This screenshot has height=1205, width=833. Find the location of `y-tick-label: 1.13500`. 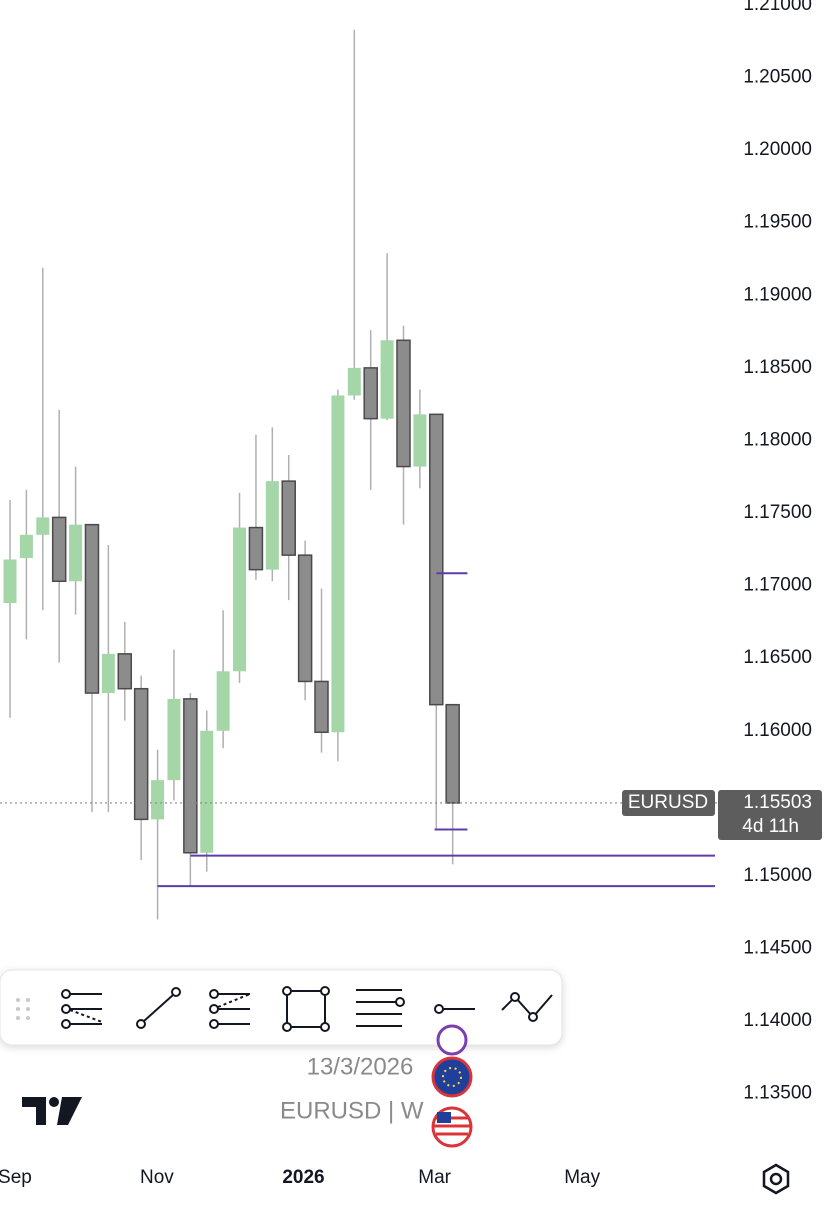

y-tick-label: 1.13500 is located at coordinates (777, 1093).